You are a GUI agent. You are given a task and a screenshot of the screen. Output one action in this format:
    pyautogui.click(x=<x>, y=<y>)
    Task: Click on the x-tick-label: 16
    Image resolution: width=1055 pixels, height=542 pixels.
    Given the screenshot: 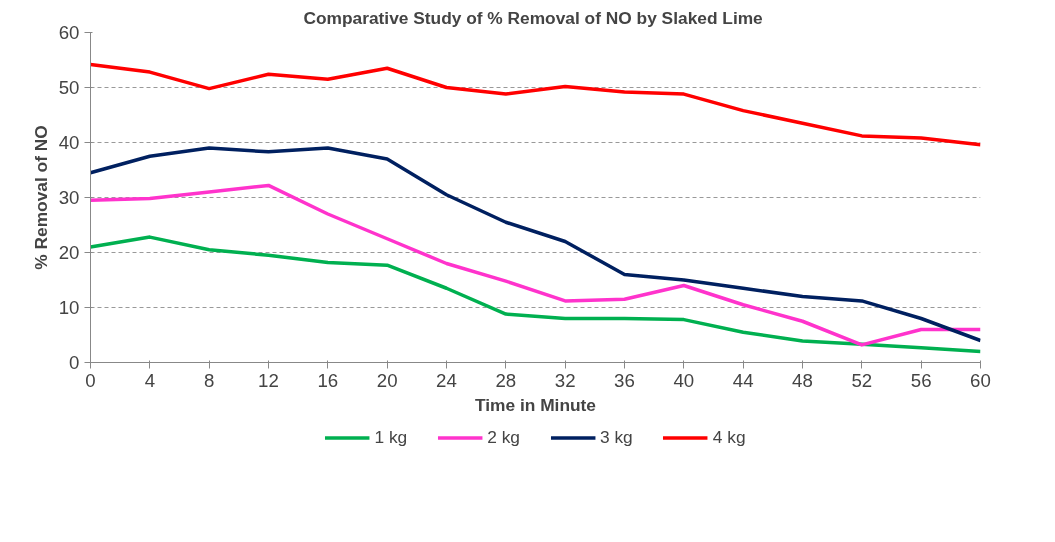 What is the action you would take?
    pyautogui.click(x=328, y=380)
    